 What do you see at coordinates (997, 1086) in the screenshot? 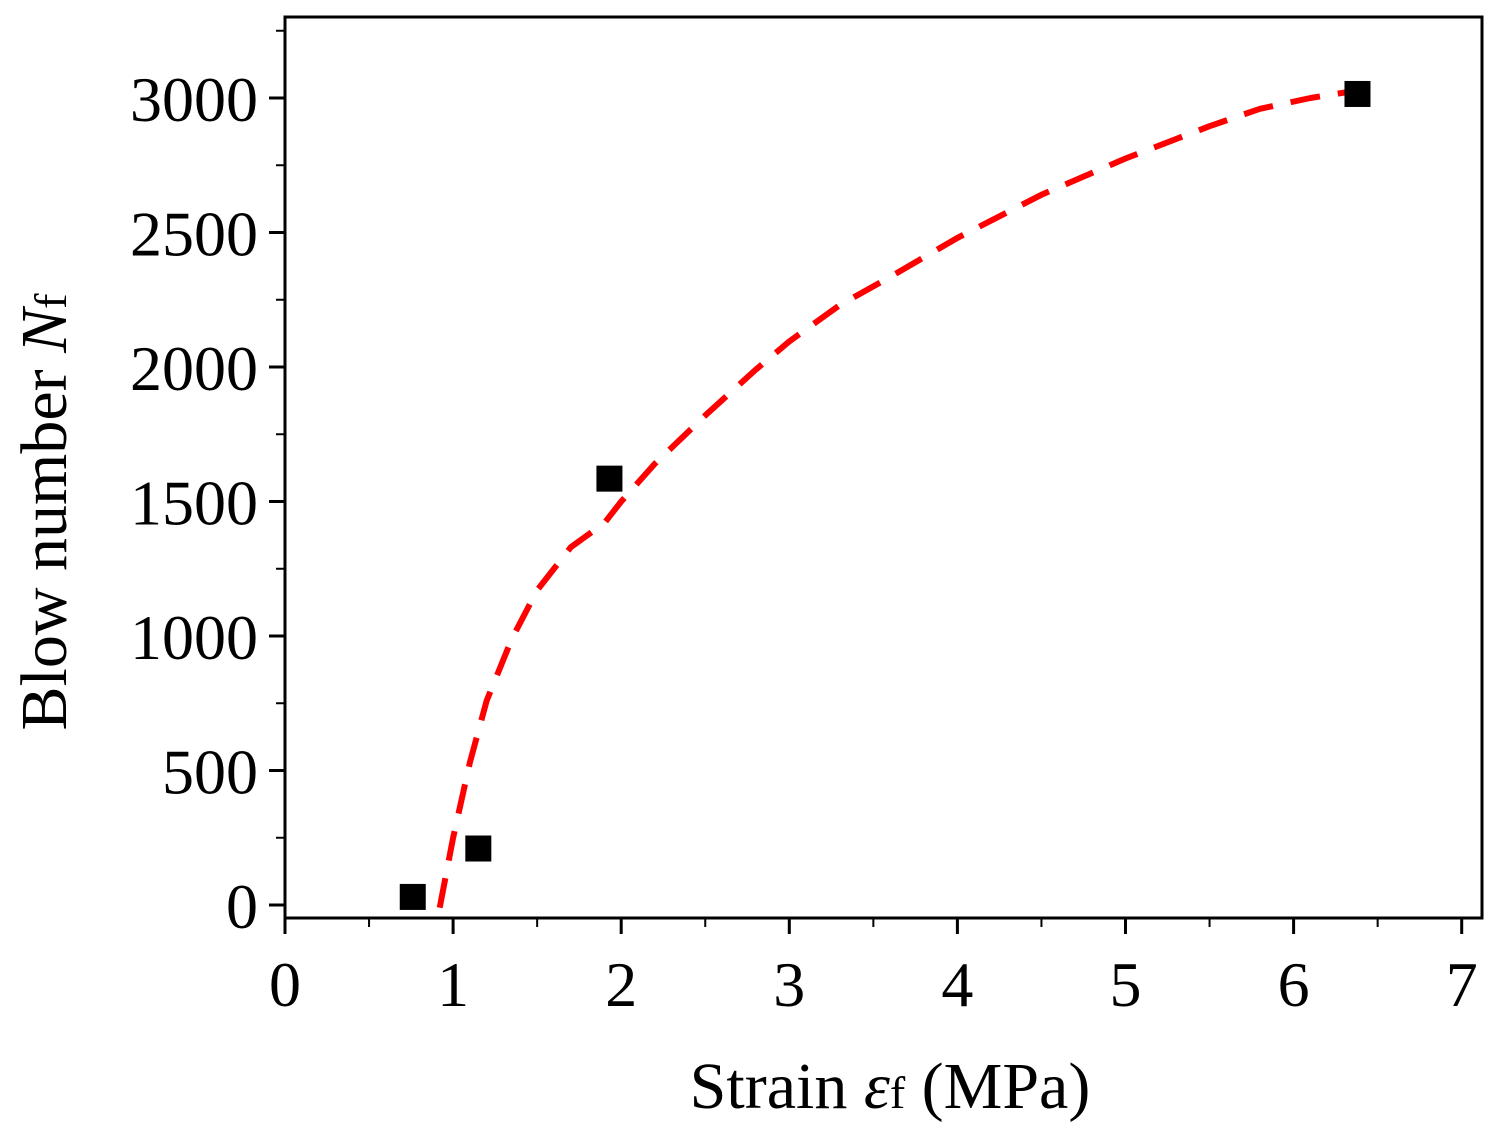
I see `x-axis-title-suffix: (MPa)` at bounding box center [997, 1086].